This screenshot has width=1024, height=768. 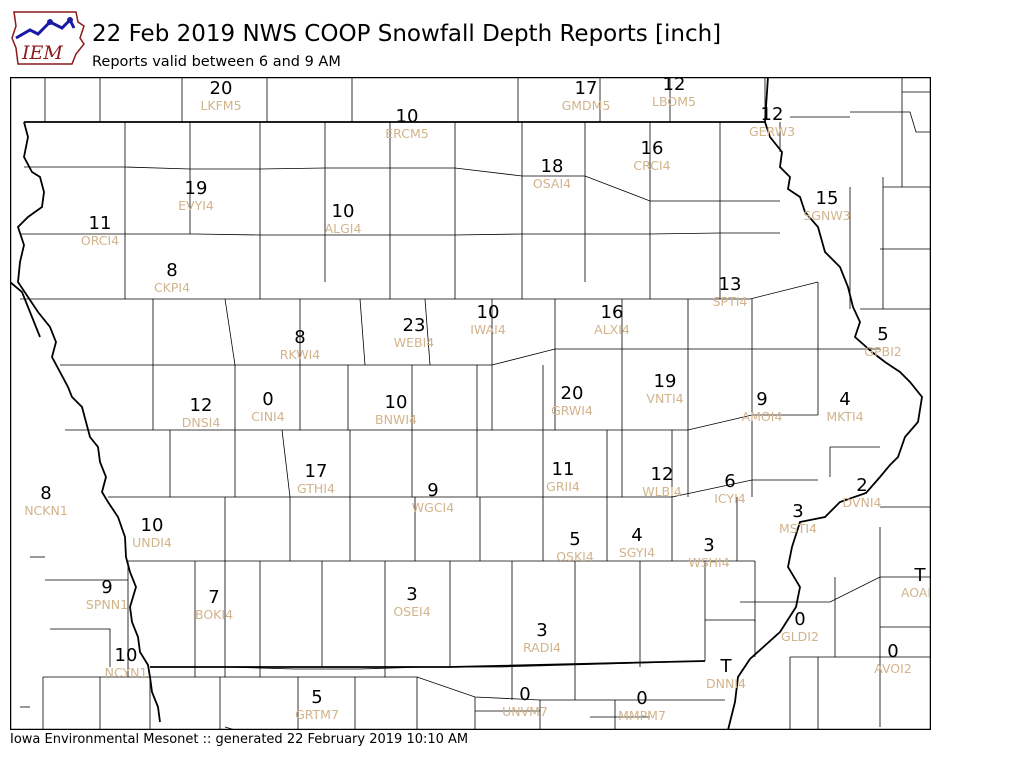 What do you see at coordinates (730, 284) in the screenshot?
I see `snow-depth-value: 13` at bounding box center [730, 284].